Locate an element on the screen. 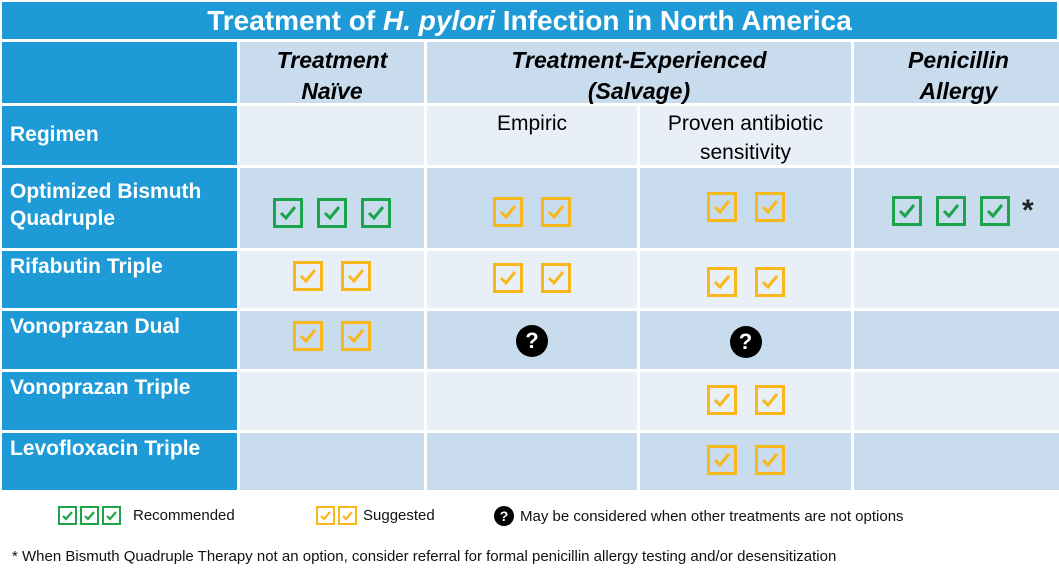 This screenshot has height=577, width=1059. legend-recommended-icons is located at coordinates (89, 515).